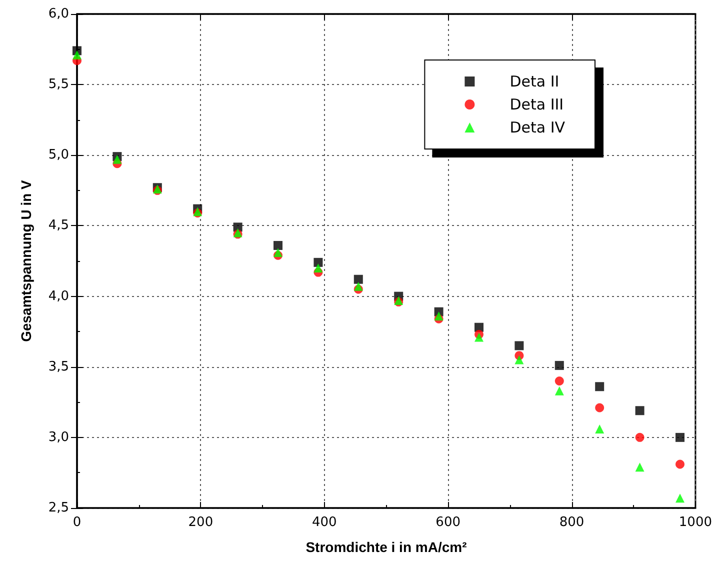  What do you see at coordinates (58, 437) in the screenshot?
I see `y-tick-label: 3,0` at bounding box center [58, 437].